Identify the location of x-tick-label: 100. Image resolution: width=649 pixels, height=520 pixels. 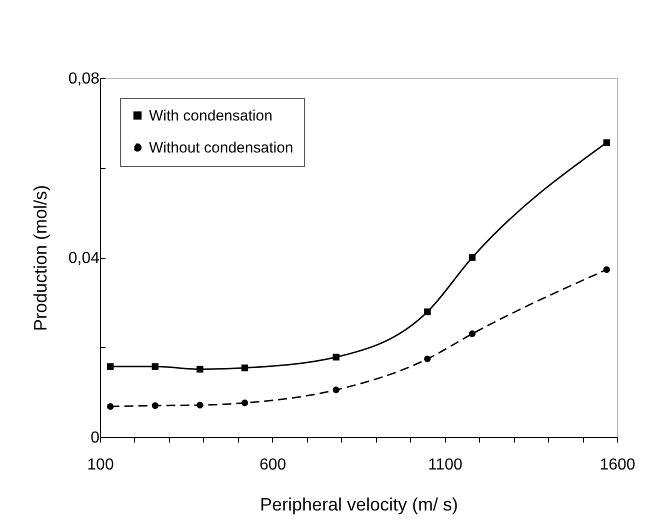
(100, 465).